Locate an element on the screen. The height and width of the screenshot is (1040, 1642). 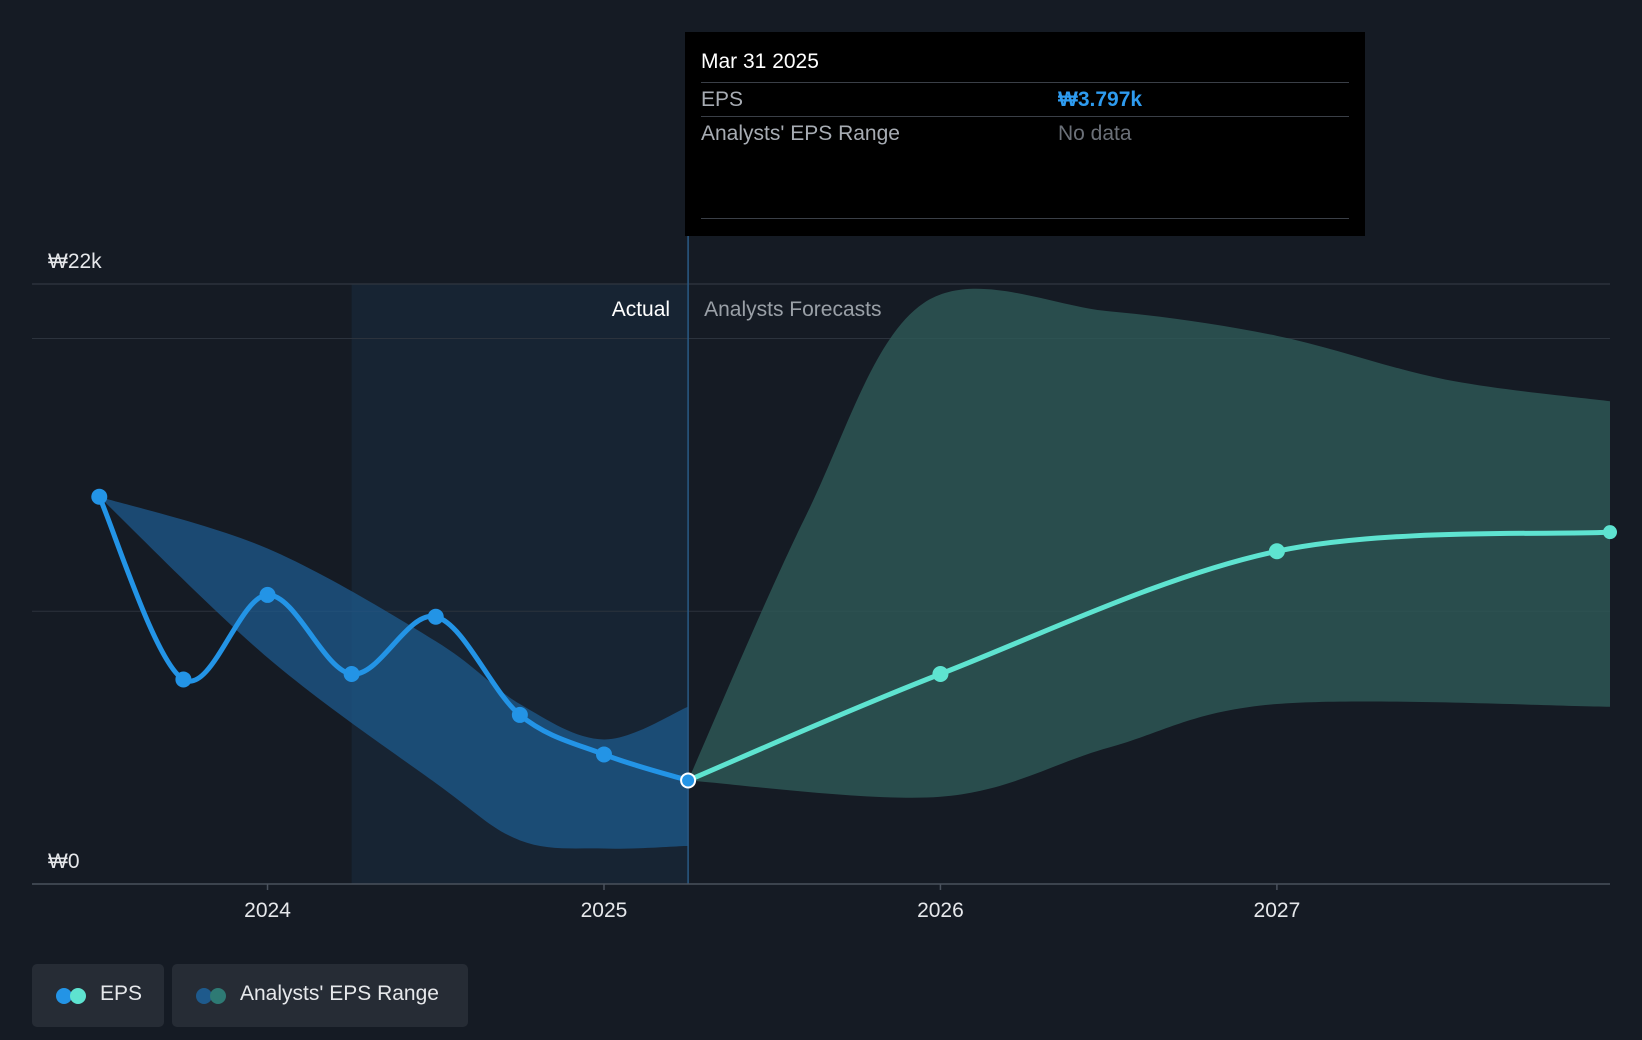
tooltip-eps-label: EPS is located at coordinates (722, 99).